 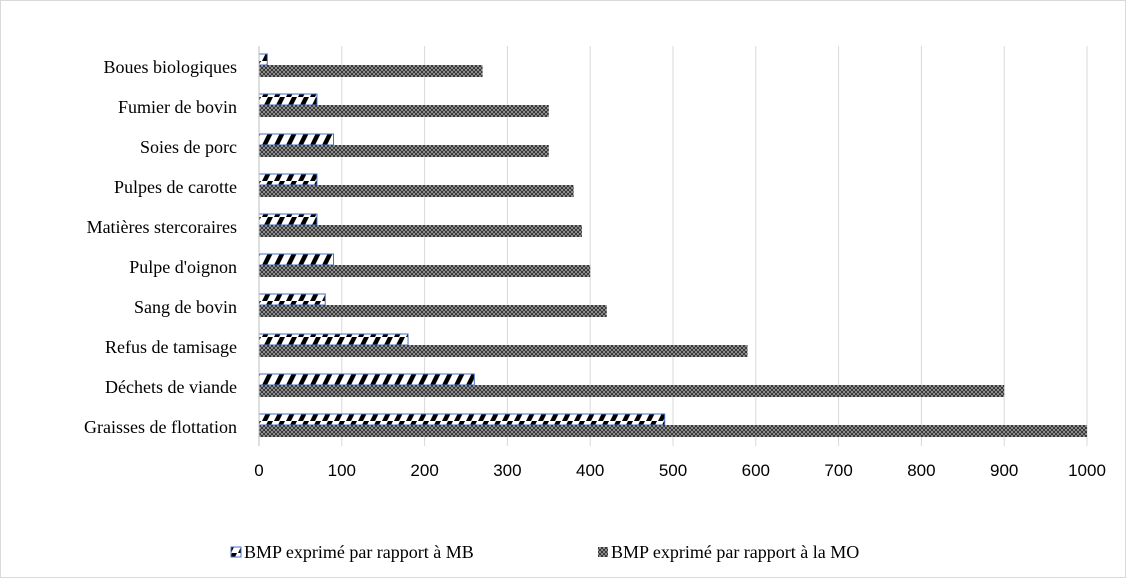 What do you see at coordinates (171, 67) in the screenshot?
I see `category-label: Boues biologiques` at bounding box center [171, 67].